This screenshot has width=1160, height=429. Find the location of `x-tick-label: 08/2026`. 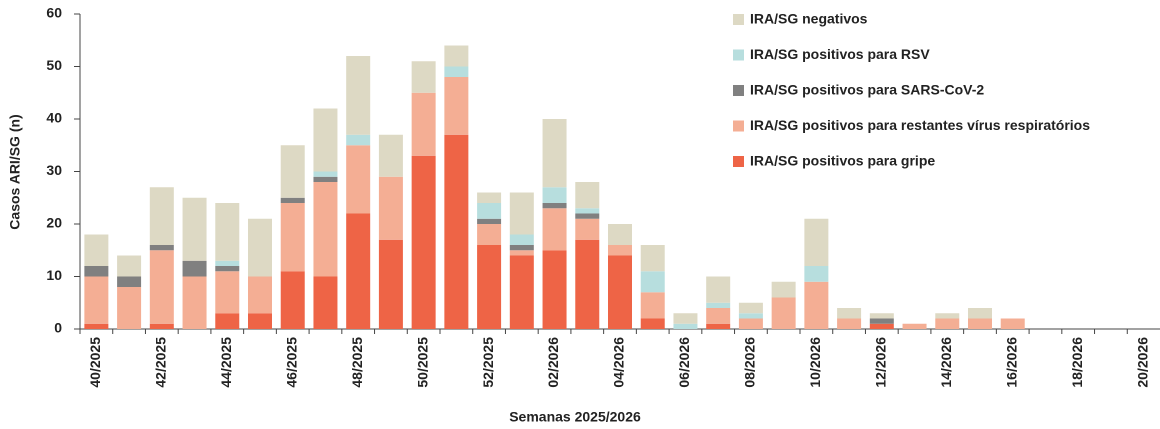

x-tick-label: 08/2026 is located at coordinates (750, 362).